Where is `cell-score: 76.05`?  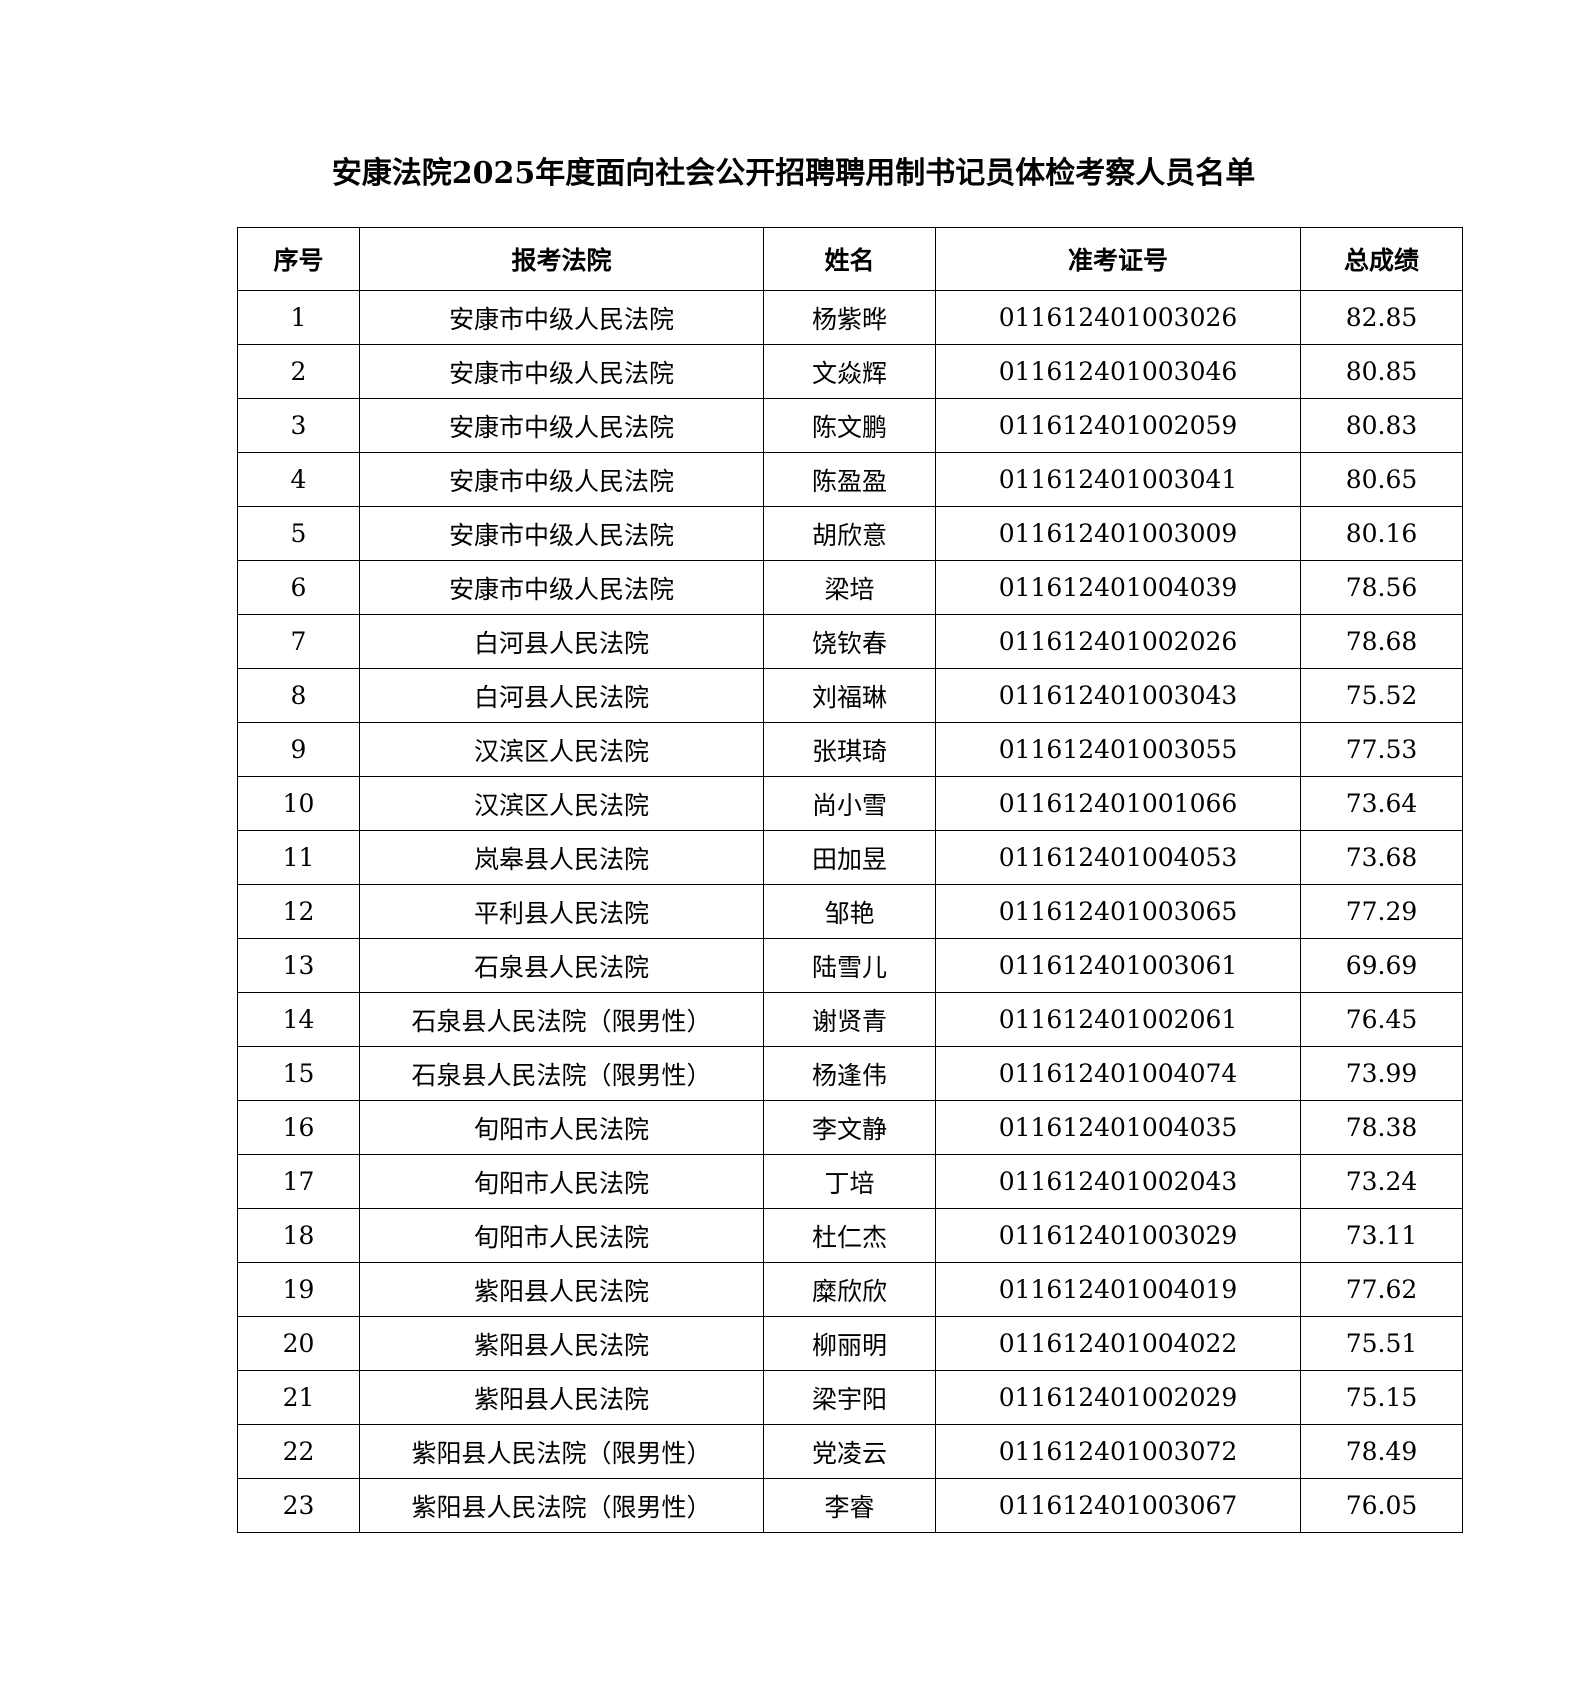
cell-score: 76.05 is located at coordinates (1381, 1505).